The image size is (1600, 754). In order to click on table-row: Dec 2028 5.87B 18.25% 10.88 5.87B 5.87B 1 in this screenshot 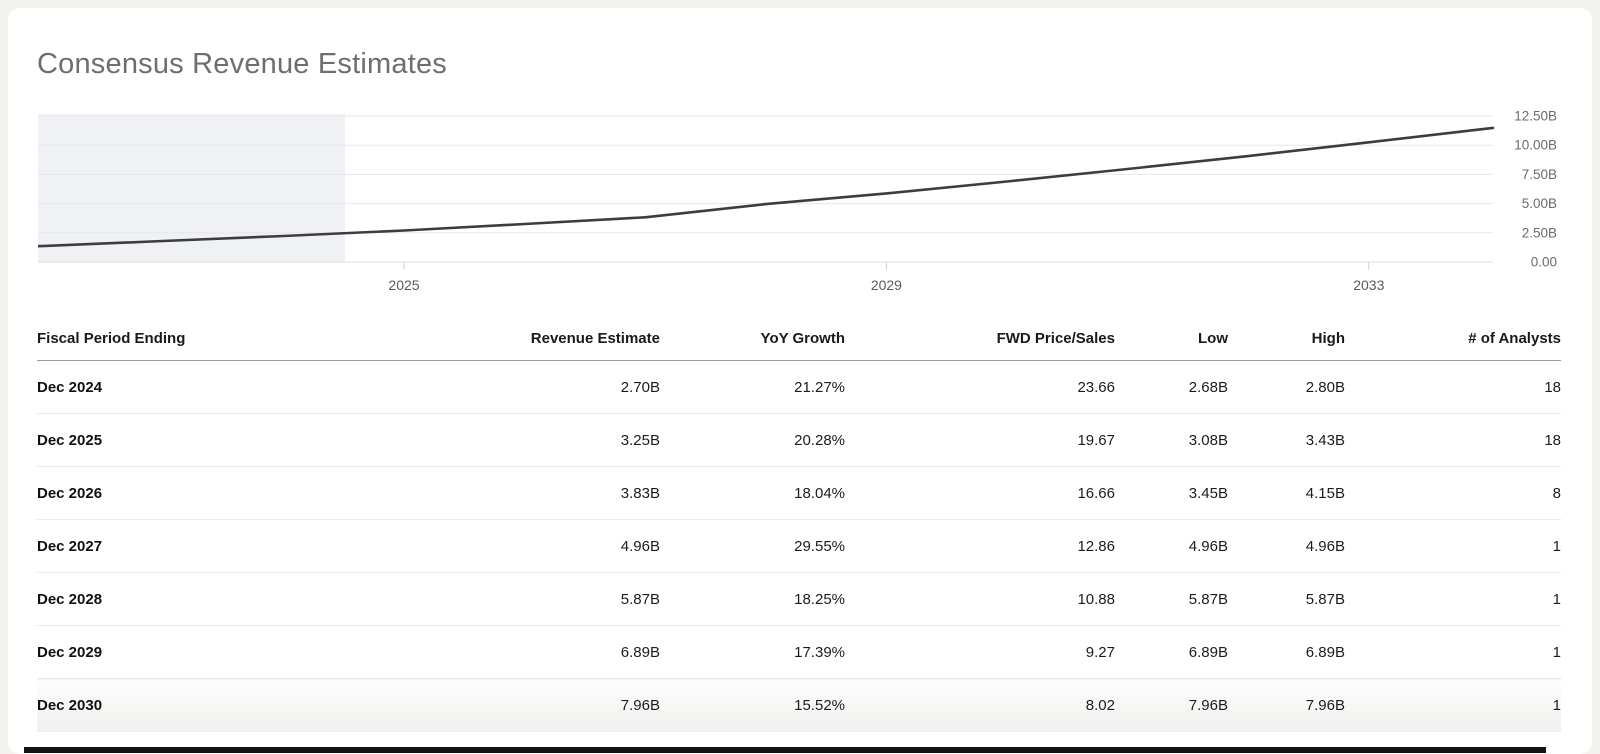, I will do `click(799, 599)`.